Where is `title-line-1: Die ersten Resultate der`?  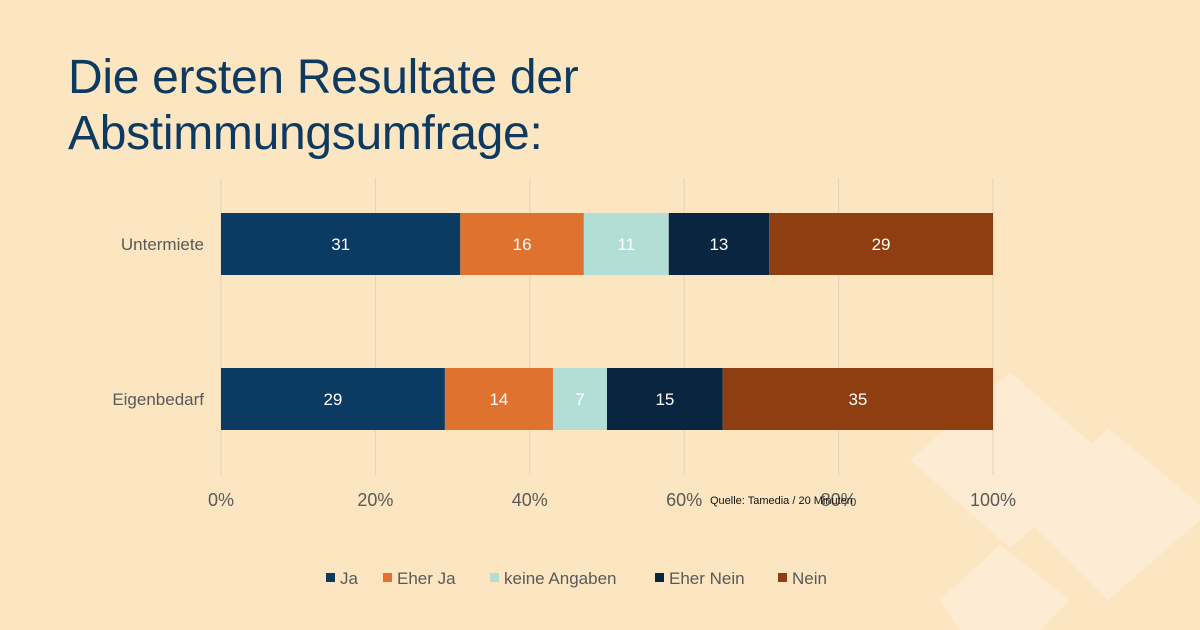 title-line-1: Die ersten Resultate der is located at coordinates (323, 77).